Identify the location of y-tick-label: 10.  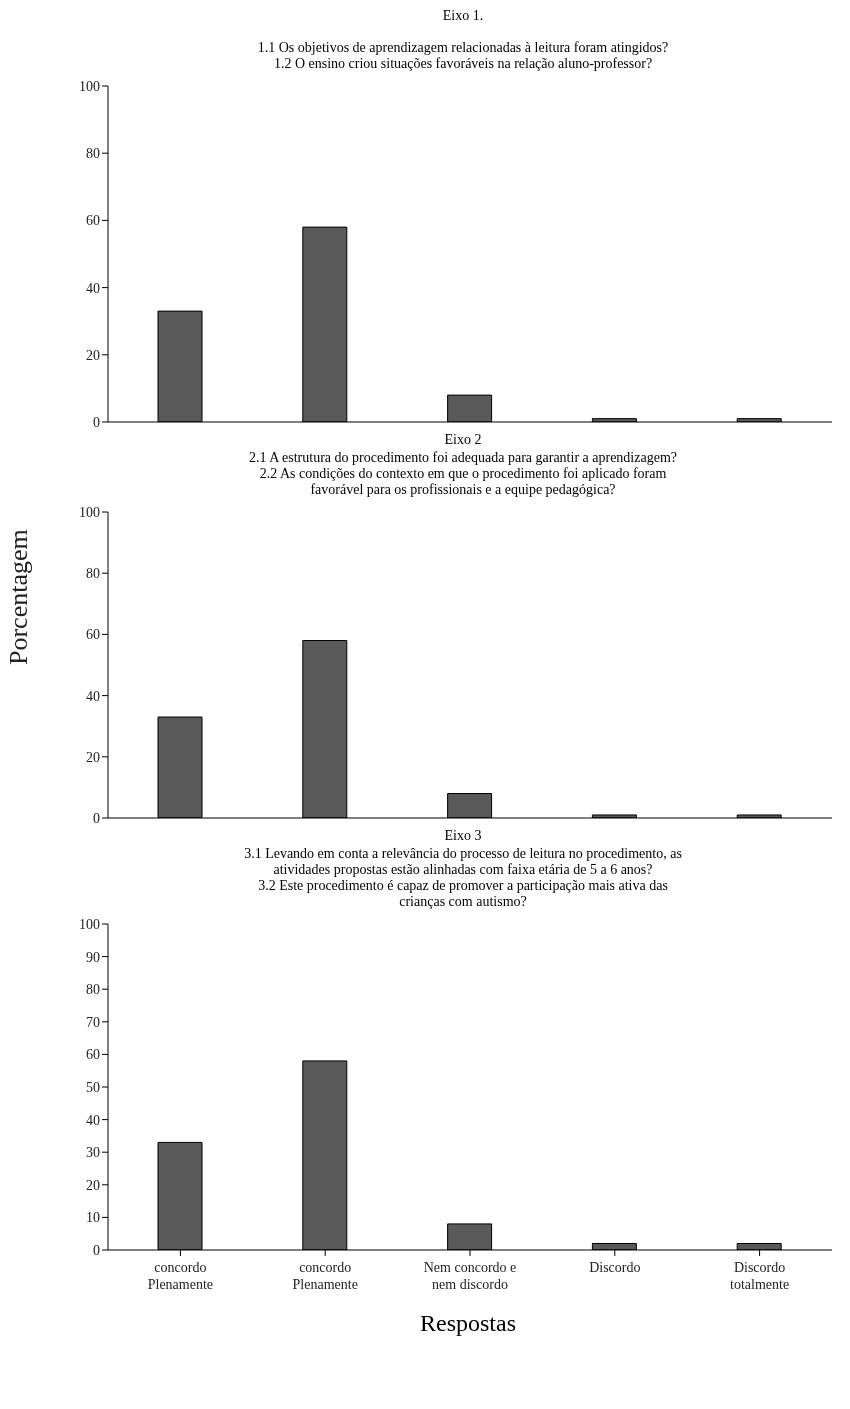
(93, 1218).